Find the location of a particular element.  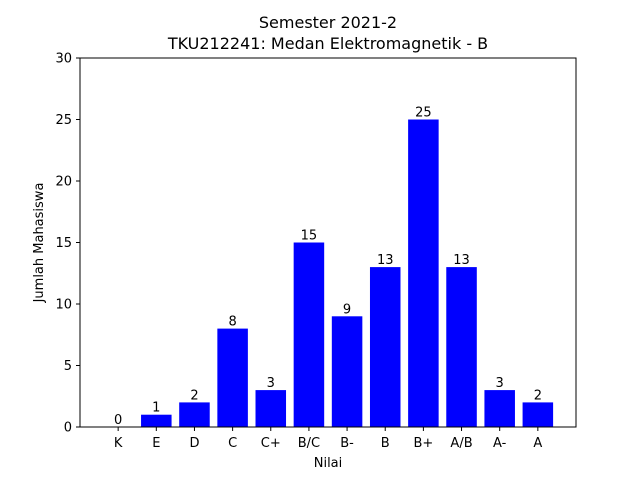

y-axis: 0 5 10 15 20 25 30 is located at coordinates (67, 244).